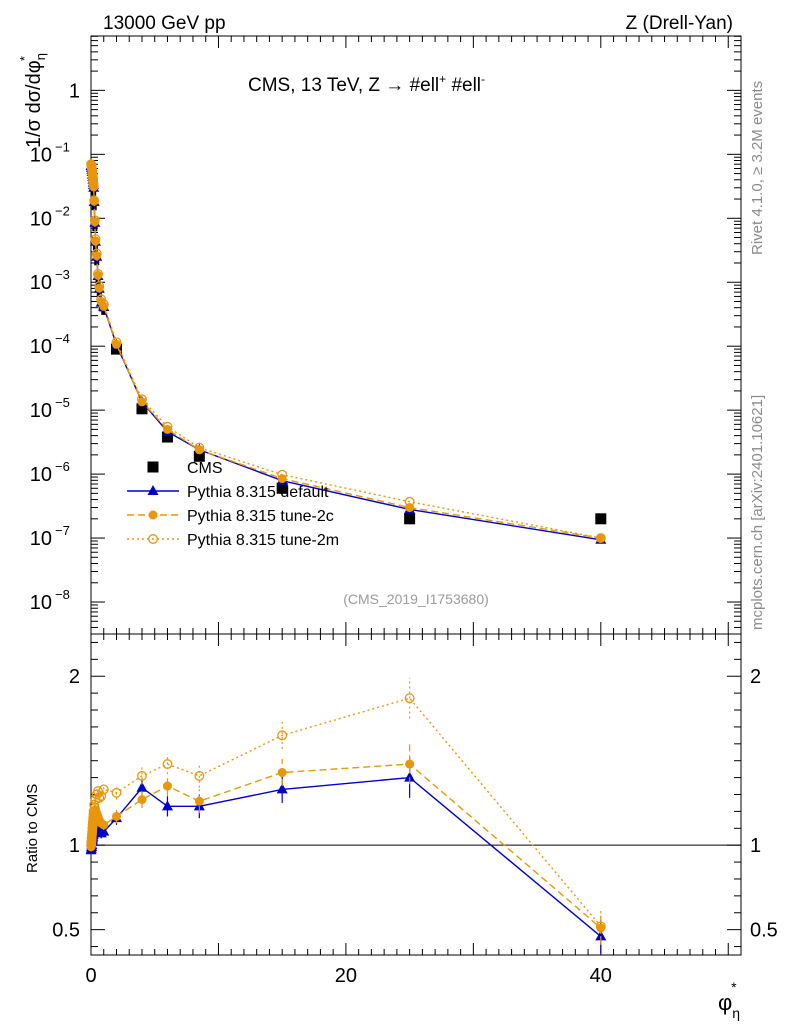  What do you see at coordinates (62, 338) in the screenshot?
I see `y-tick-label-exponent: −4` at bounding box center [62, 338].